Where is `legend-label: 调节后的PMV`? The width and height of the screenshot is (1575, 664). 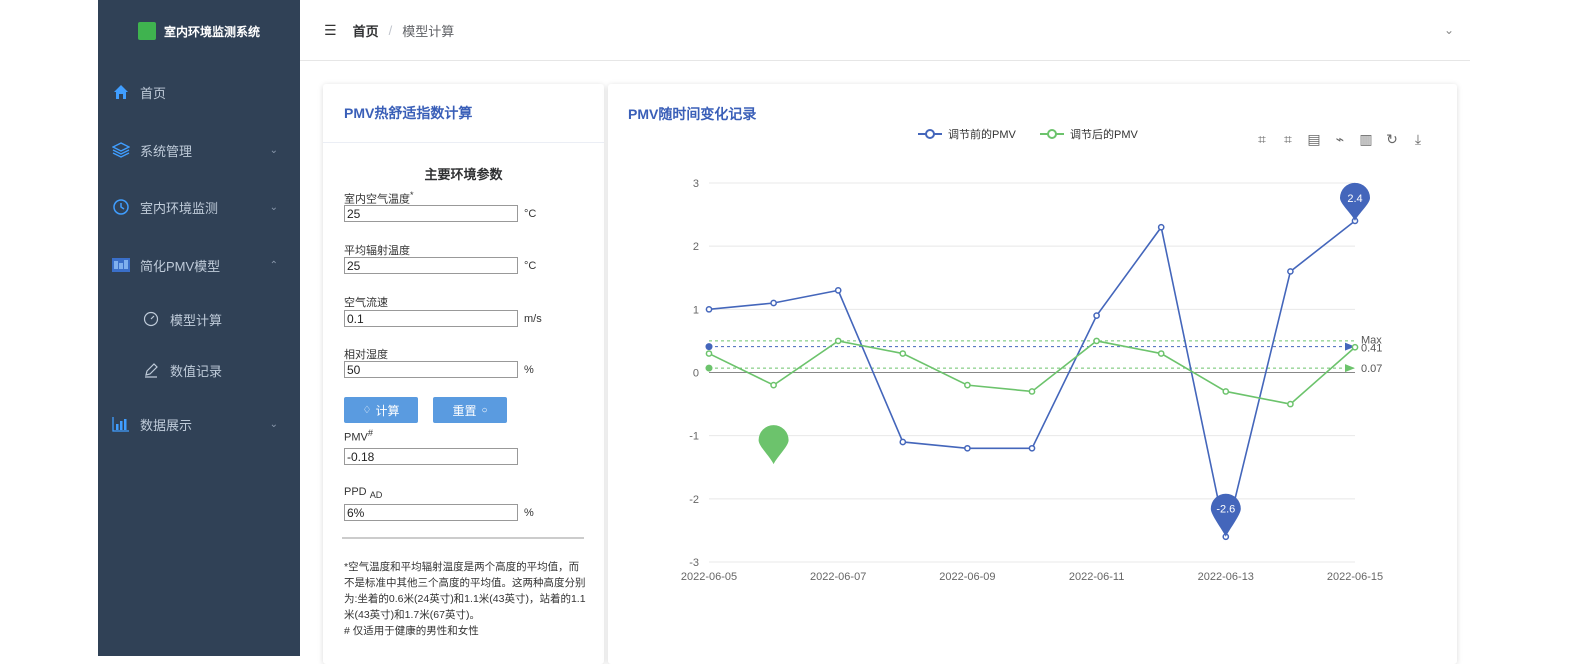
legend-label: 调节后的PMV is located at coordinates (1104, 134).